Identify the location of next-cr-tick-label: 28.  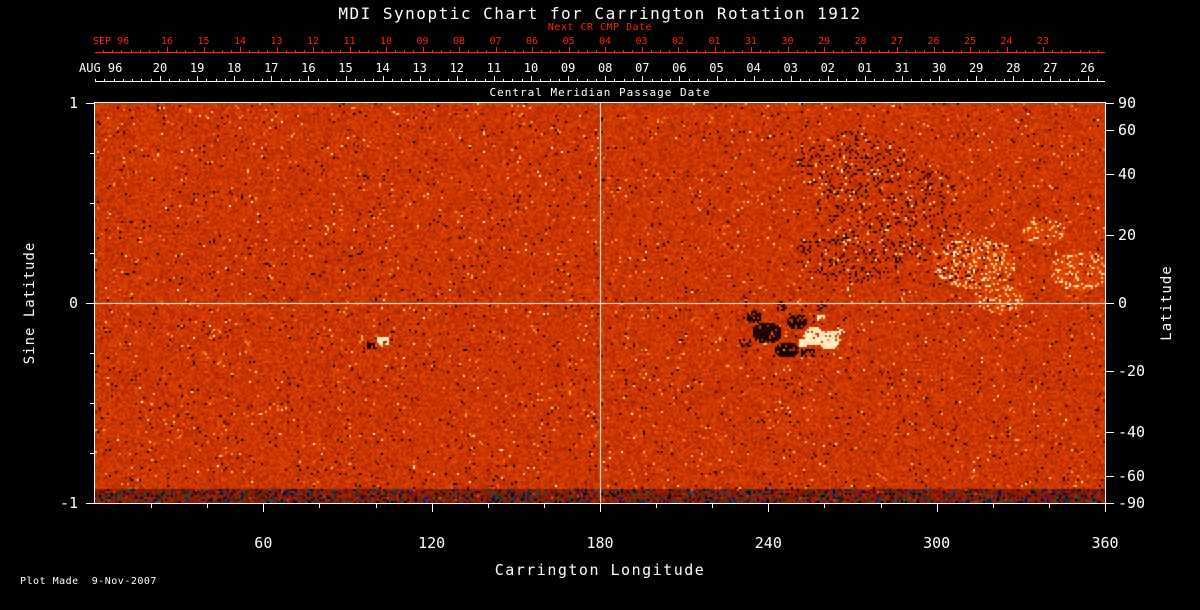
(860, 41).